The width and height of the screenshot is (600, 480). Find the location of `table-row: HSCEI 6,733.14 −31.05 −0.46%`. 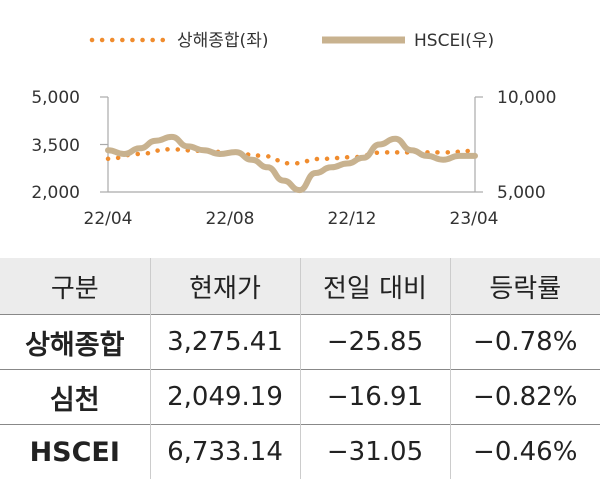

table-row: HSCEI 6,733.14 −31.05 −0.46% is located at coordinates (300, 451).